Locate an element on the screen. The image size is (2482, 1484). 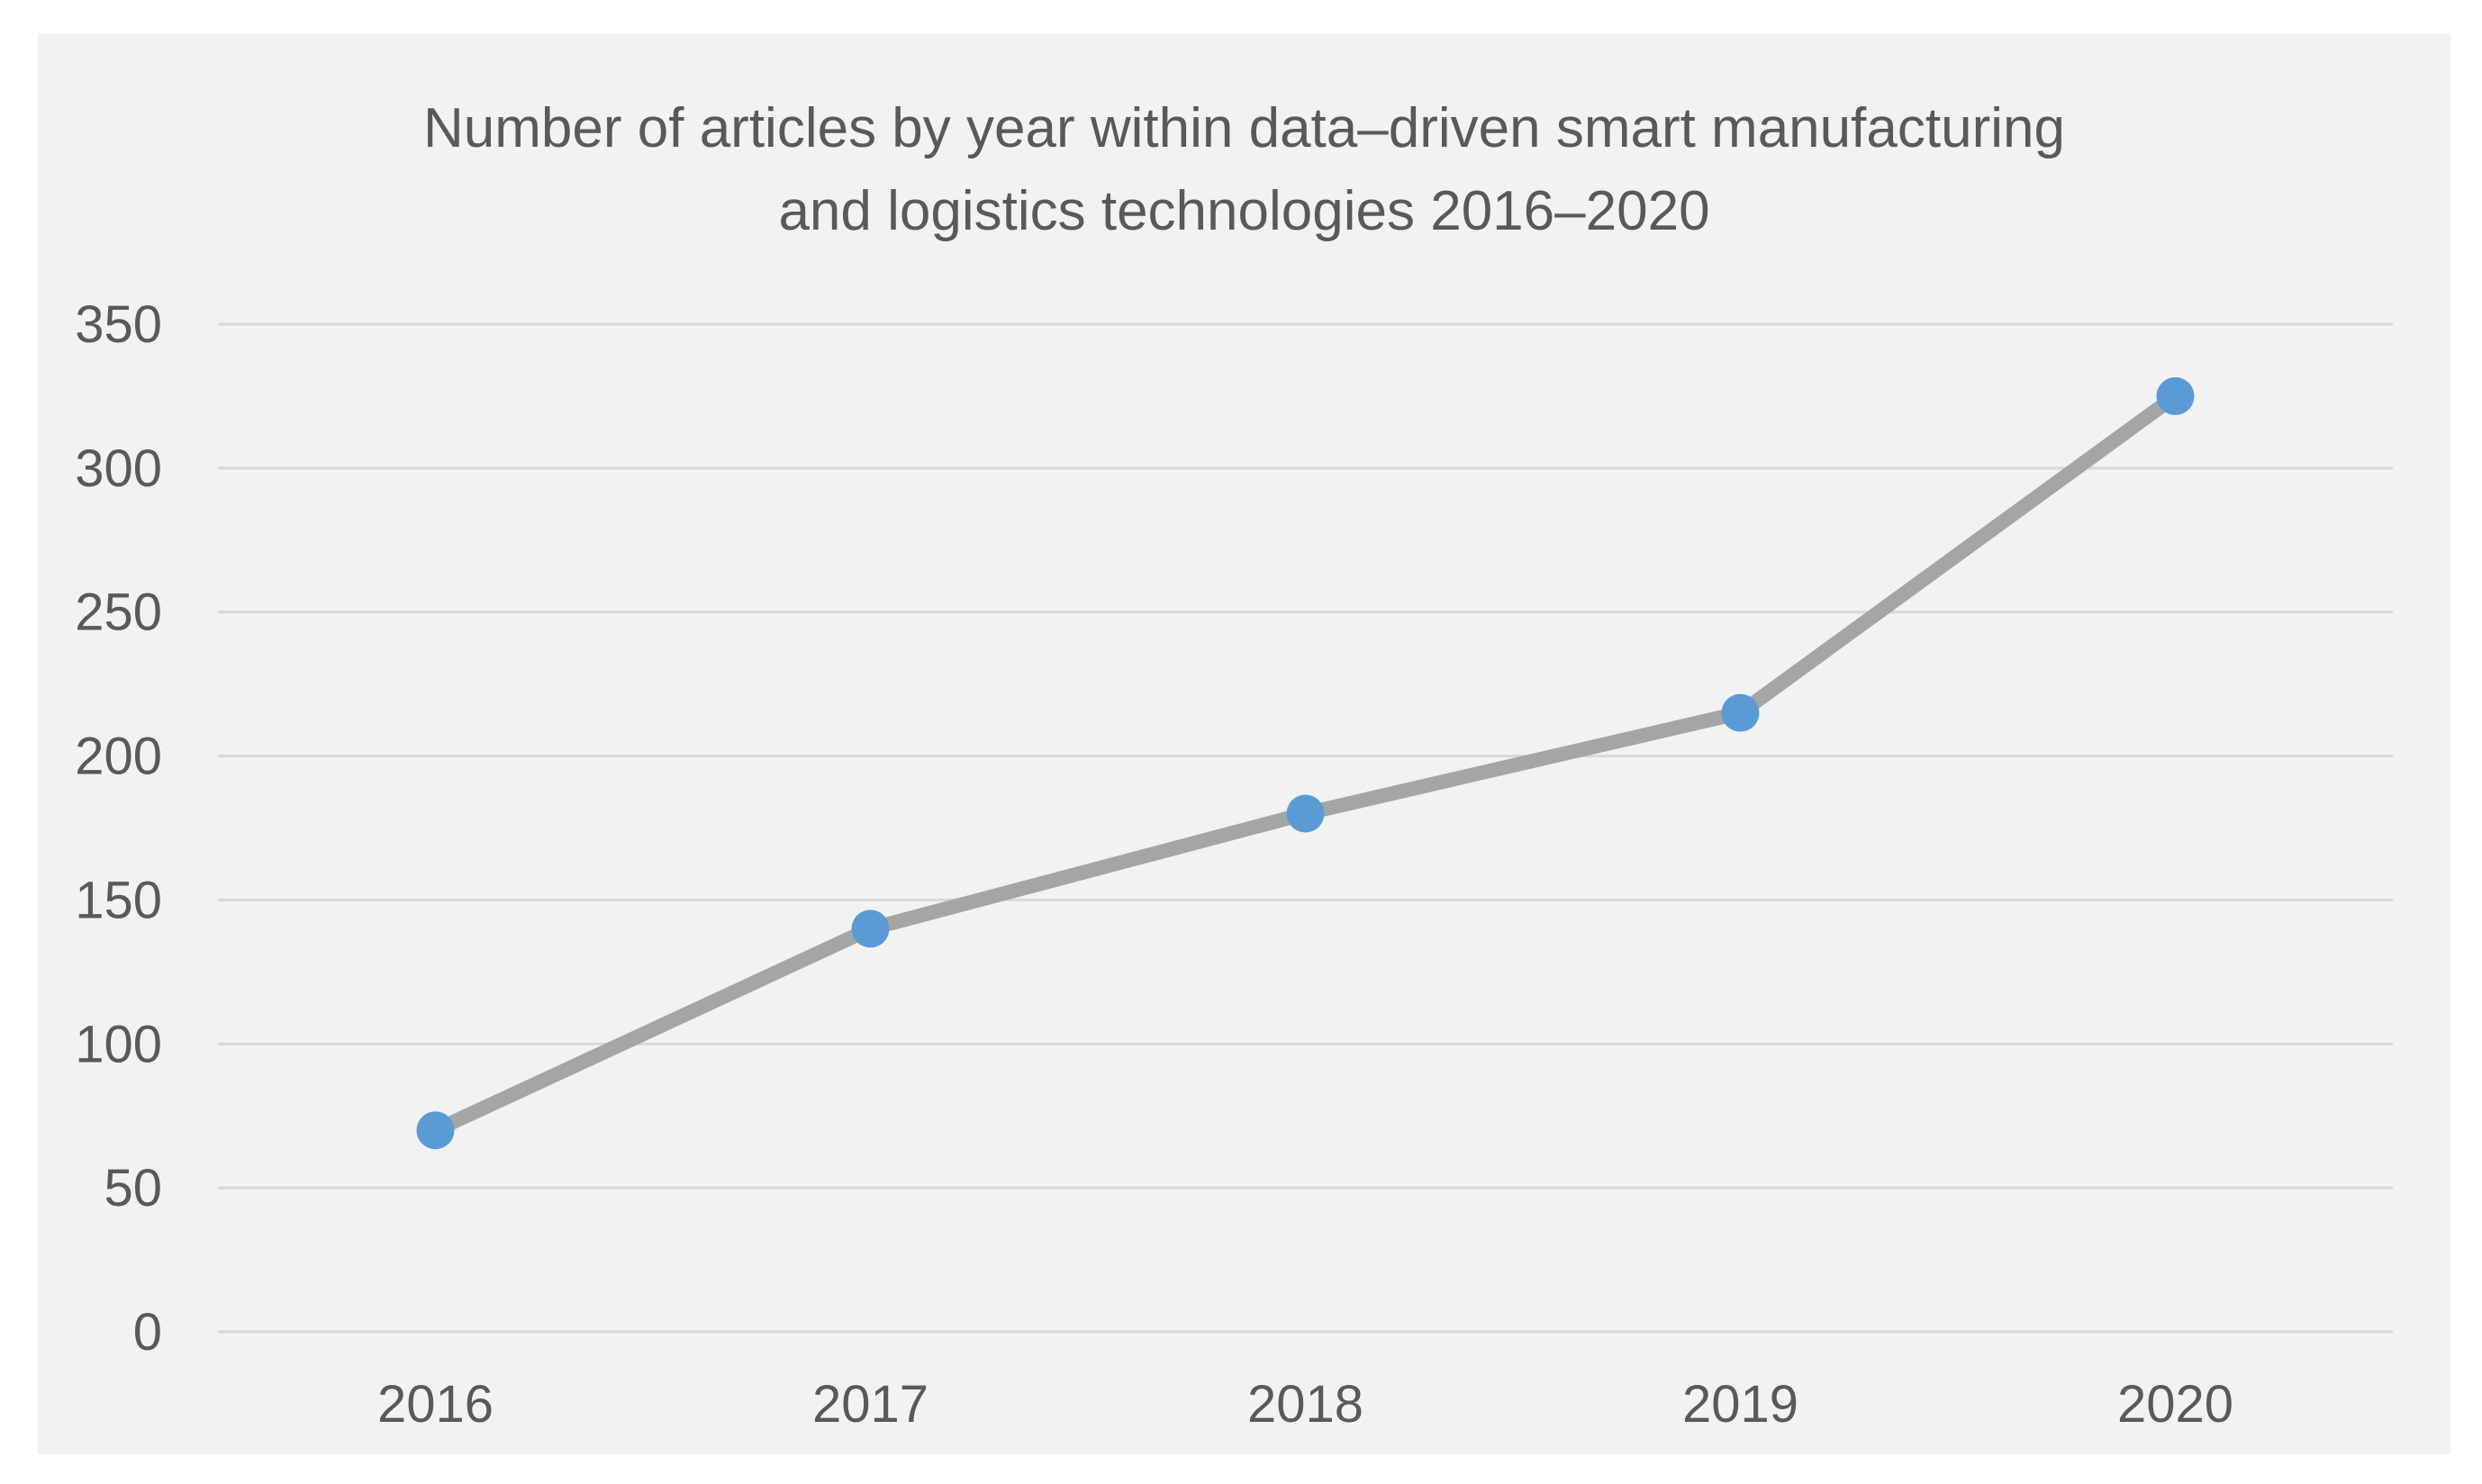
y-tick-label-250: 250 is located at coordinates (119, 613).